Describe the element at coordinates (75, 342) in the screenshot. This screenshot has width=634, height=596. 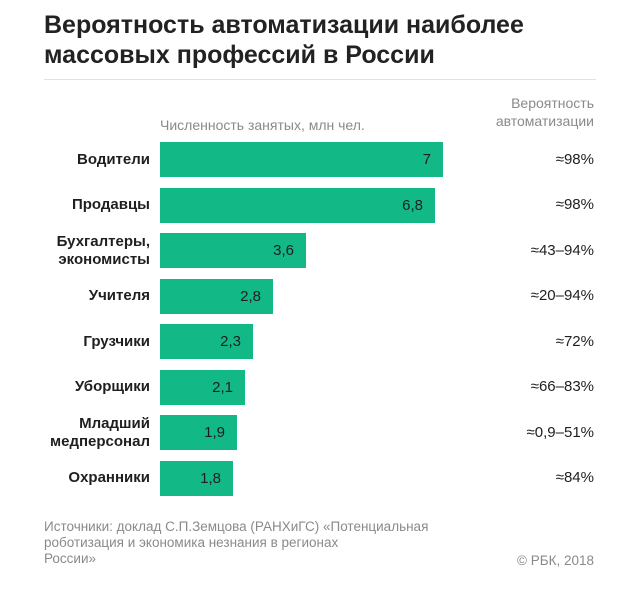
I see `category-label: Грузчики` at that location.